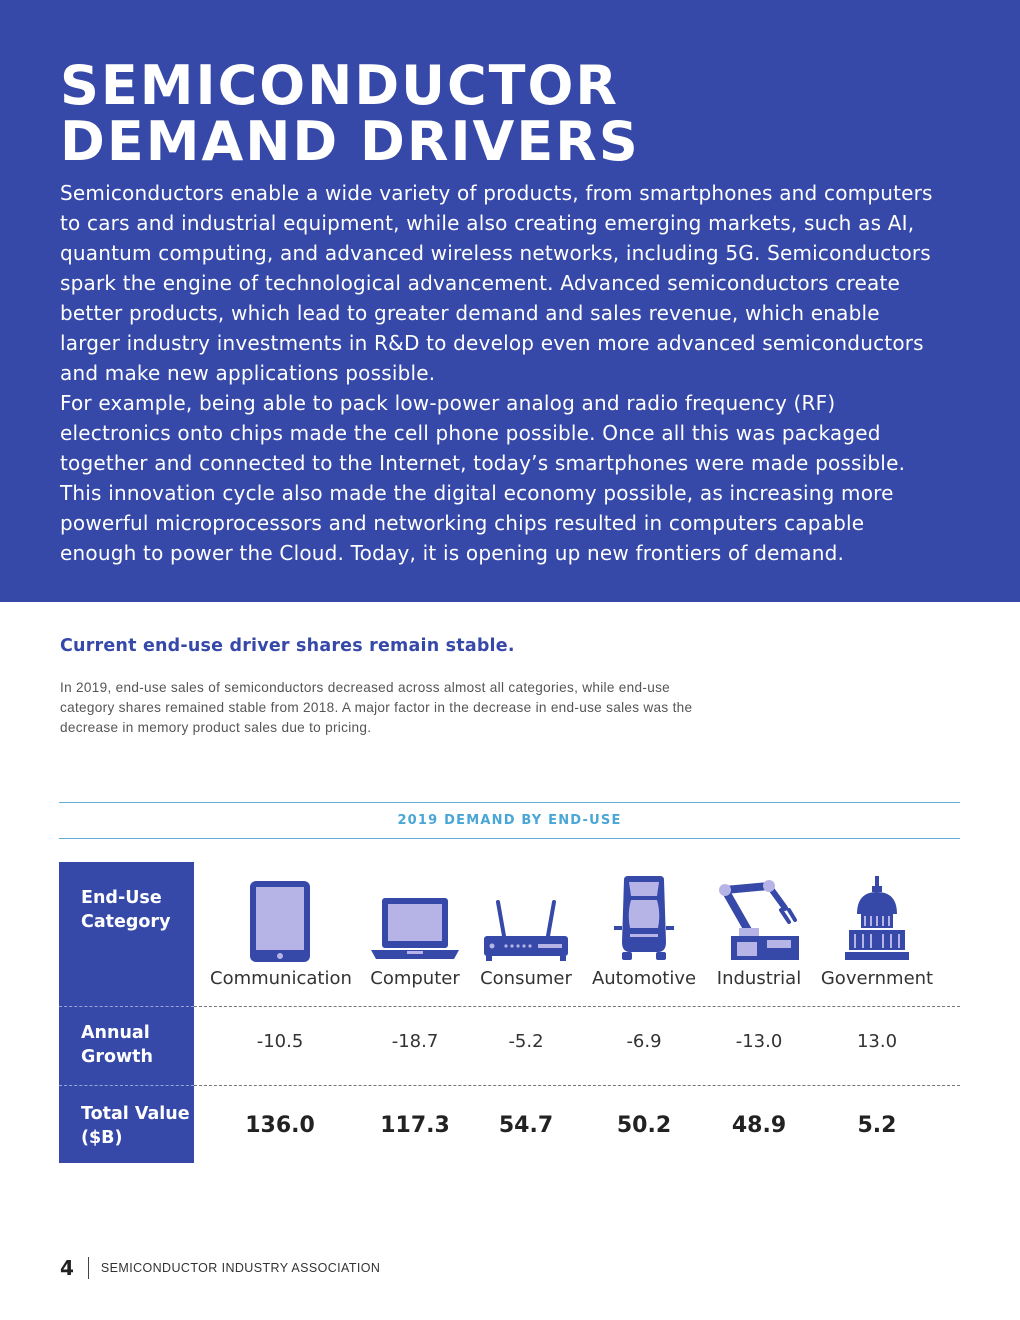 The width and height of the screenshot is (1020, 1320). What do you see at coordinates (644, 1041) in the screenshot?
I see `growth-value-automotive: -6.9` at bounding box center [644, 1041].